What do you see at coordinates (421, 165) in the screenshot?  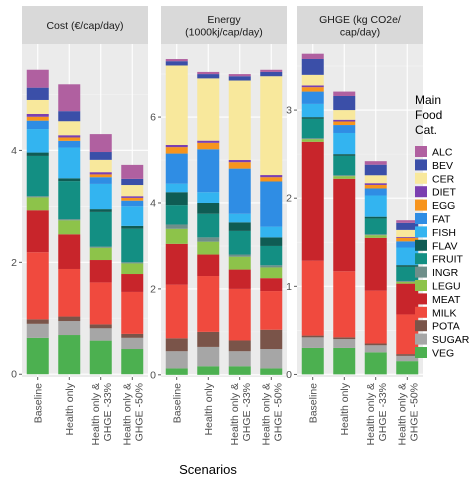 I see `legend-key-bev` at bounding box center [421, 165].